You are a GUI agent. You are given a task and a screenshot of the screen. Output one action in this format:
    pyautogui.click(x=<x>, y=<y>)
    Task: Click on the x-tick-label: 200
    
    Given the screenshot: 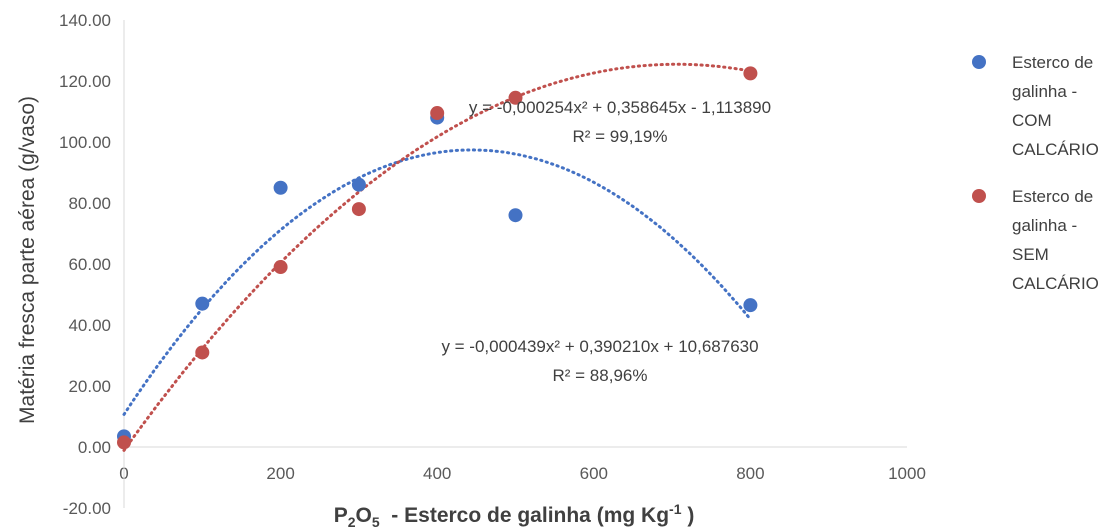 What is the action you would take?
    pyautogui.click(x=280, y=473)
    